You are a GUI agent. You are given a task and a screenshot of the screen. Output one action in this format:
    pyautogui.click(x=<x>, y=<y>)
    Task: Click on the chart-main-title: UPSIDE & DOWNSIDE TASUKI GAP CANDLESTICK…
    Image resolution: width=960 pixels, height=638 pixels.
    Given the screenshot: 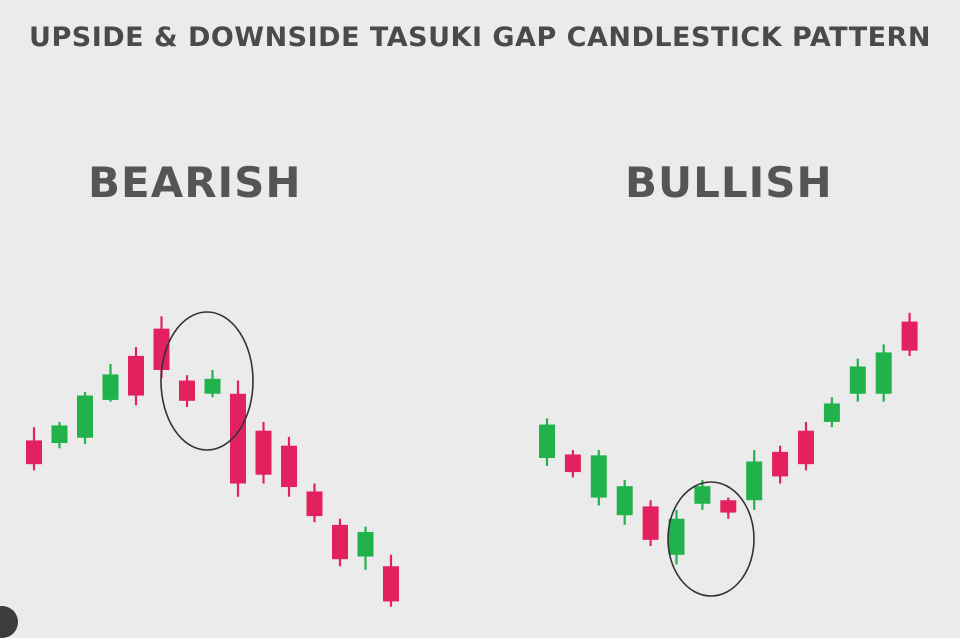 What is the action you would take?
    pyautogui.click(x=480, y=37)
    